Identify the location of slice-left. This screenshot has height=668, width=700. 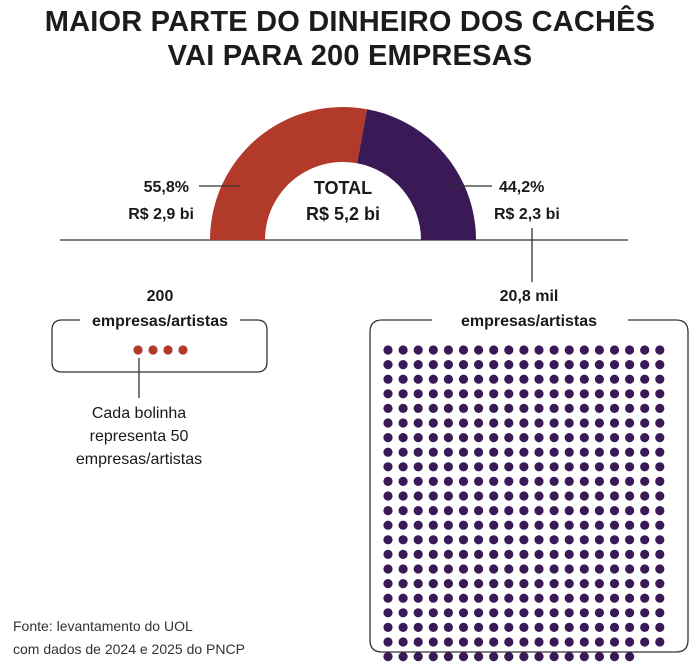
(289, 173).